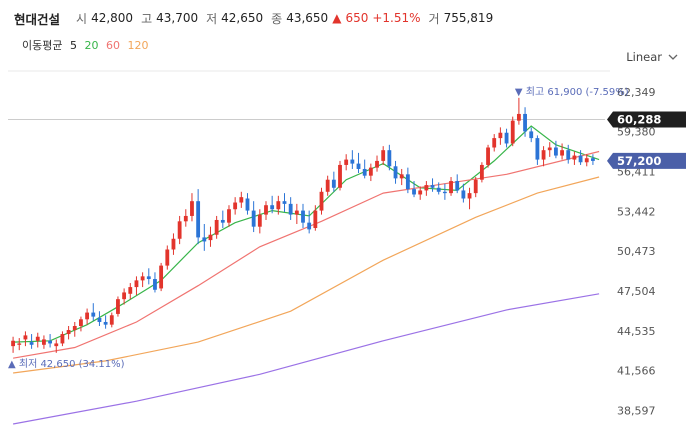 The width and height of the screenshot is (692, 436). What do you see at coordinates (212, 18) in the screenshot?
I see `low-label: 저` at bounding box center [212, 18].